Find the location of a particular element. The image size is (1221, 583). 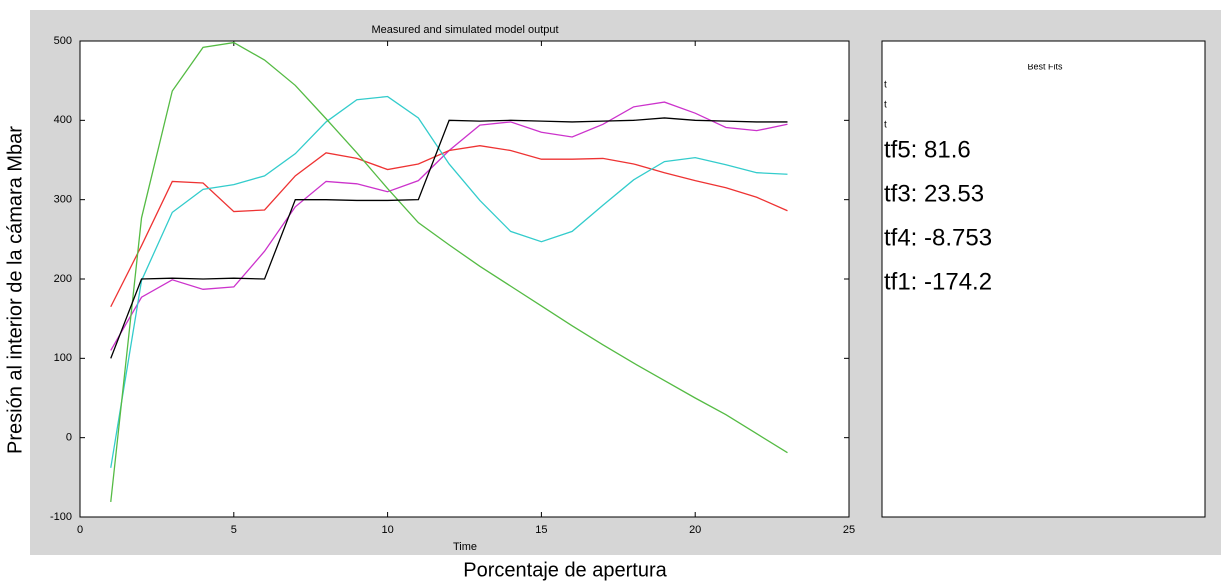

chart-title: Measured and simulated model output is located at coordinates (464, 30).